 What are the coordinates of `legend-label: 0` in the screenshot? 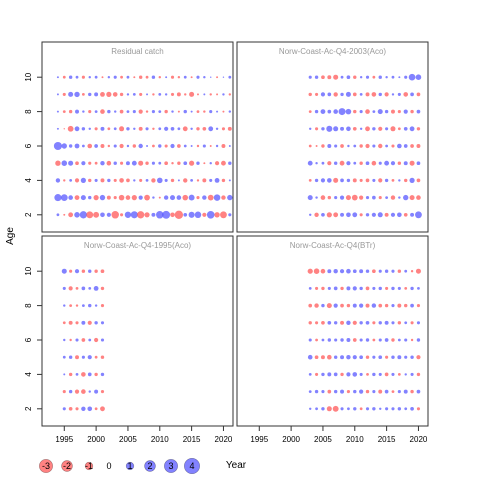 It's located at (108, 466).